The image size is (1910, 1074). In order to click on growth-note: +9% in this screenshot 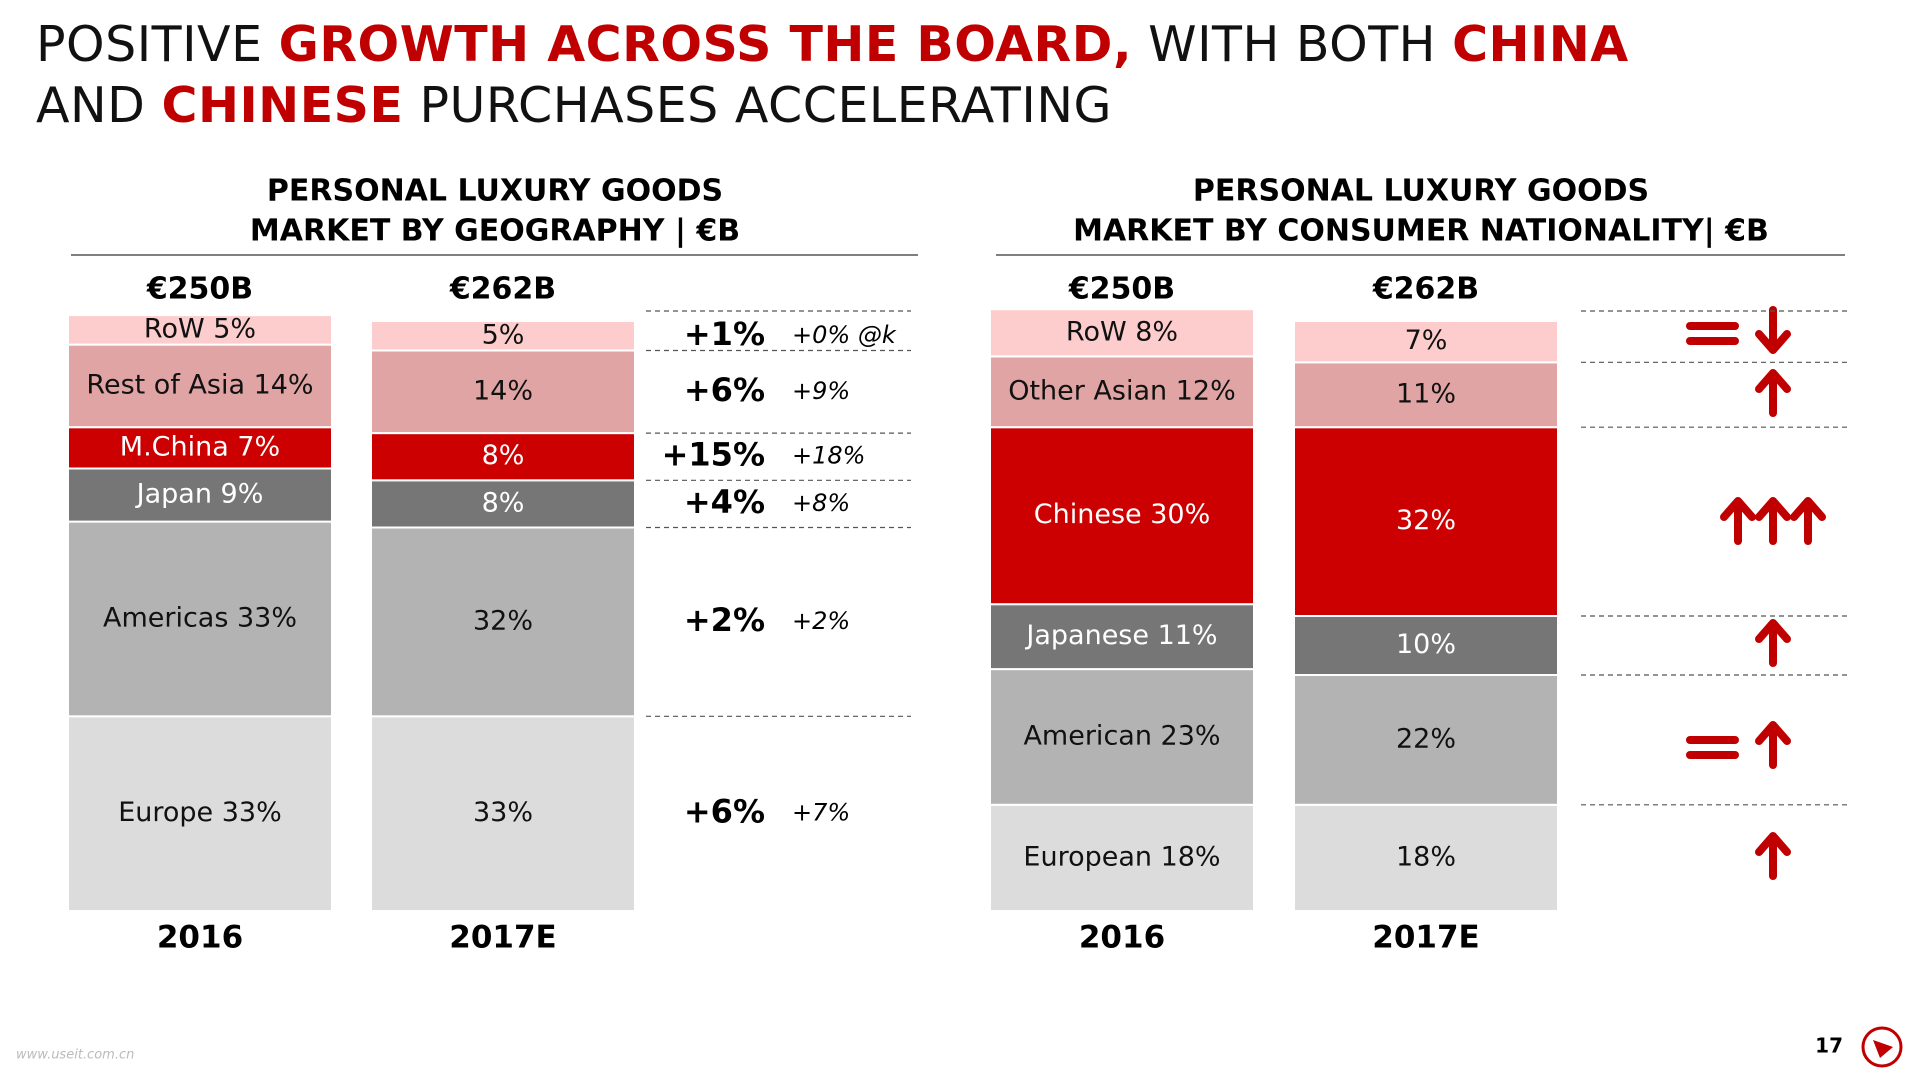, I will do `click(821, 391)`.